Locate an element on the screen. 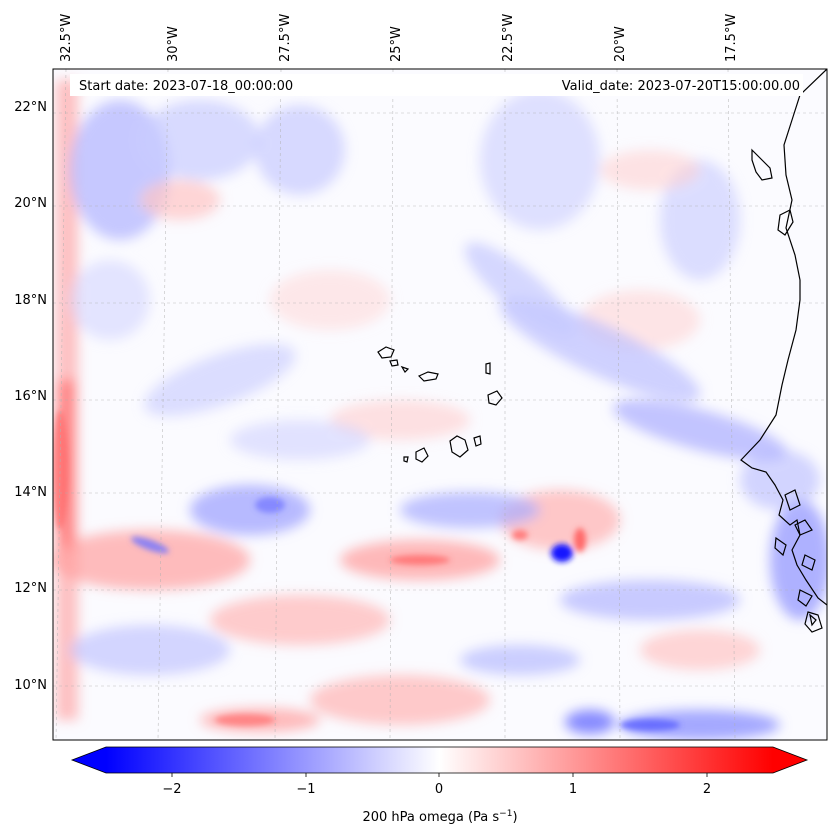 This screenshot has height=839, width=837. colorbar-label: 200 hPa omega (Pa s−1) is located at coordinates (439, 817).